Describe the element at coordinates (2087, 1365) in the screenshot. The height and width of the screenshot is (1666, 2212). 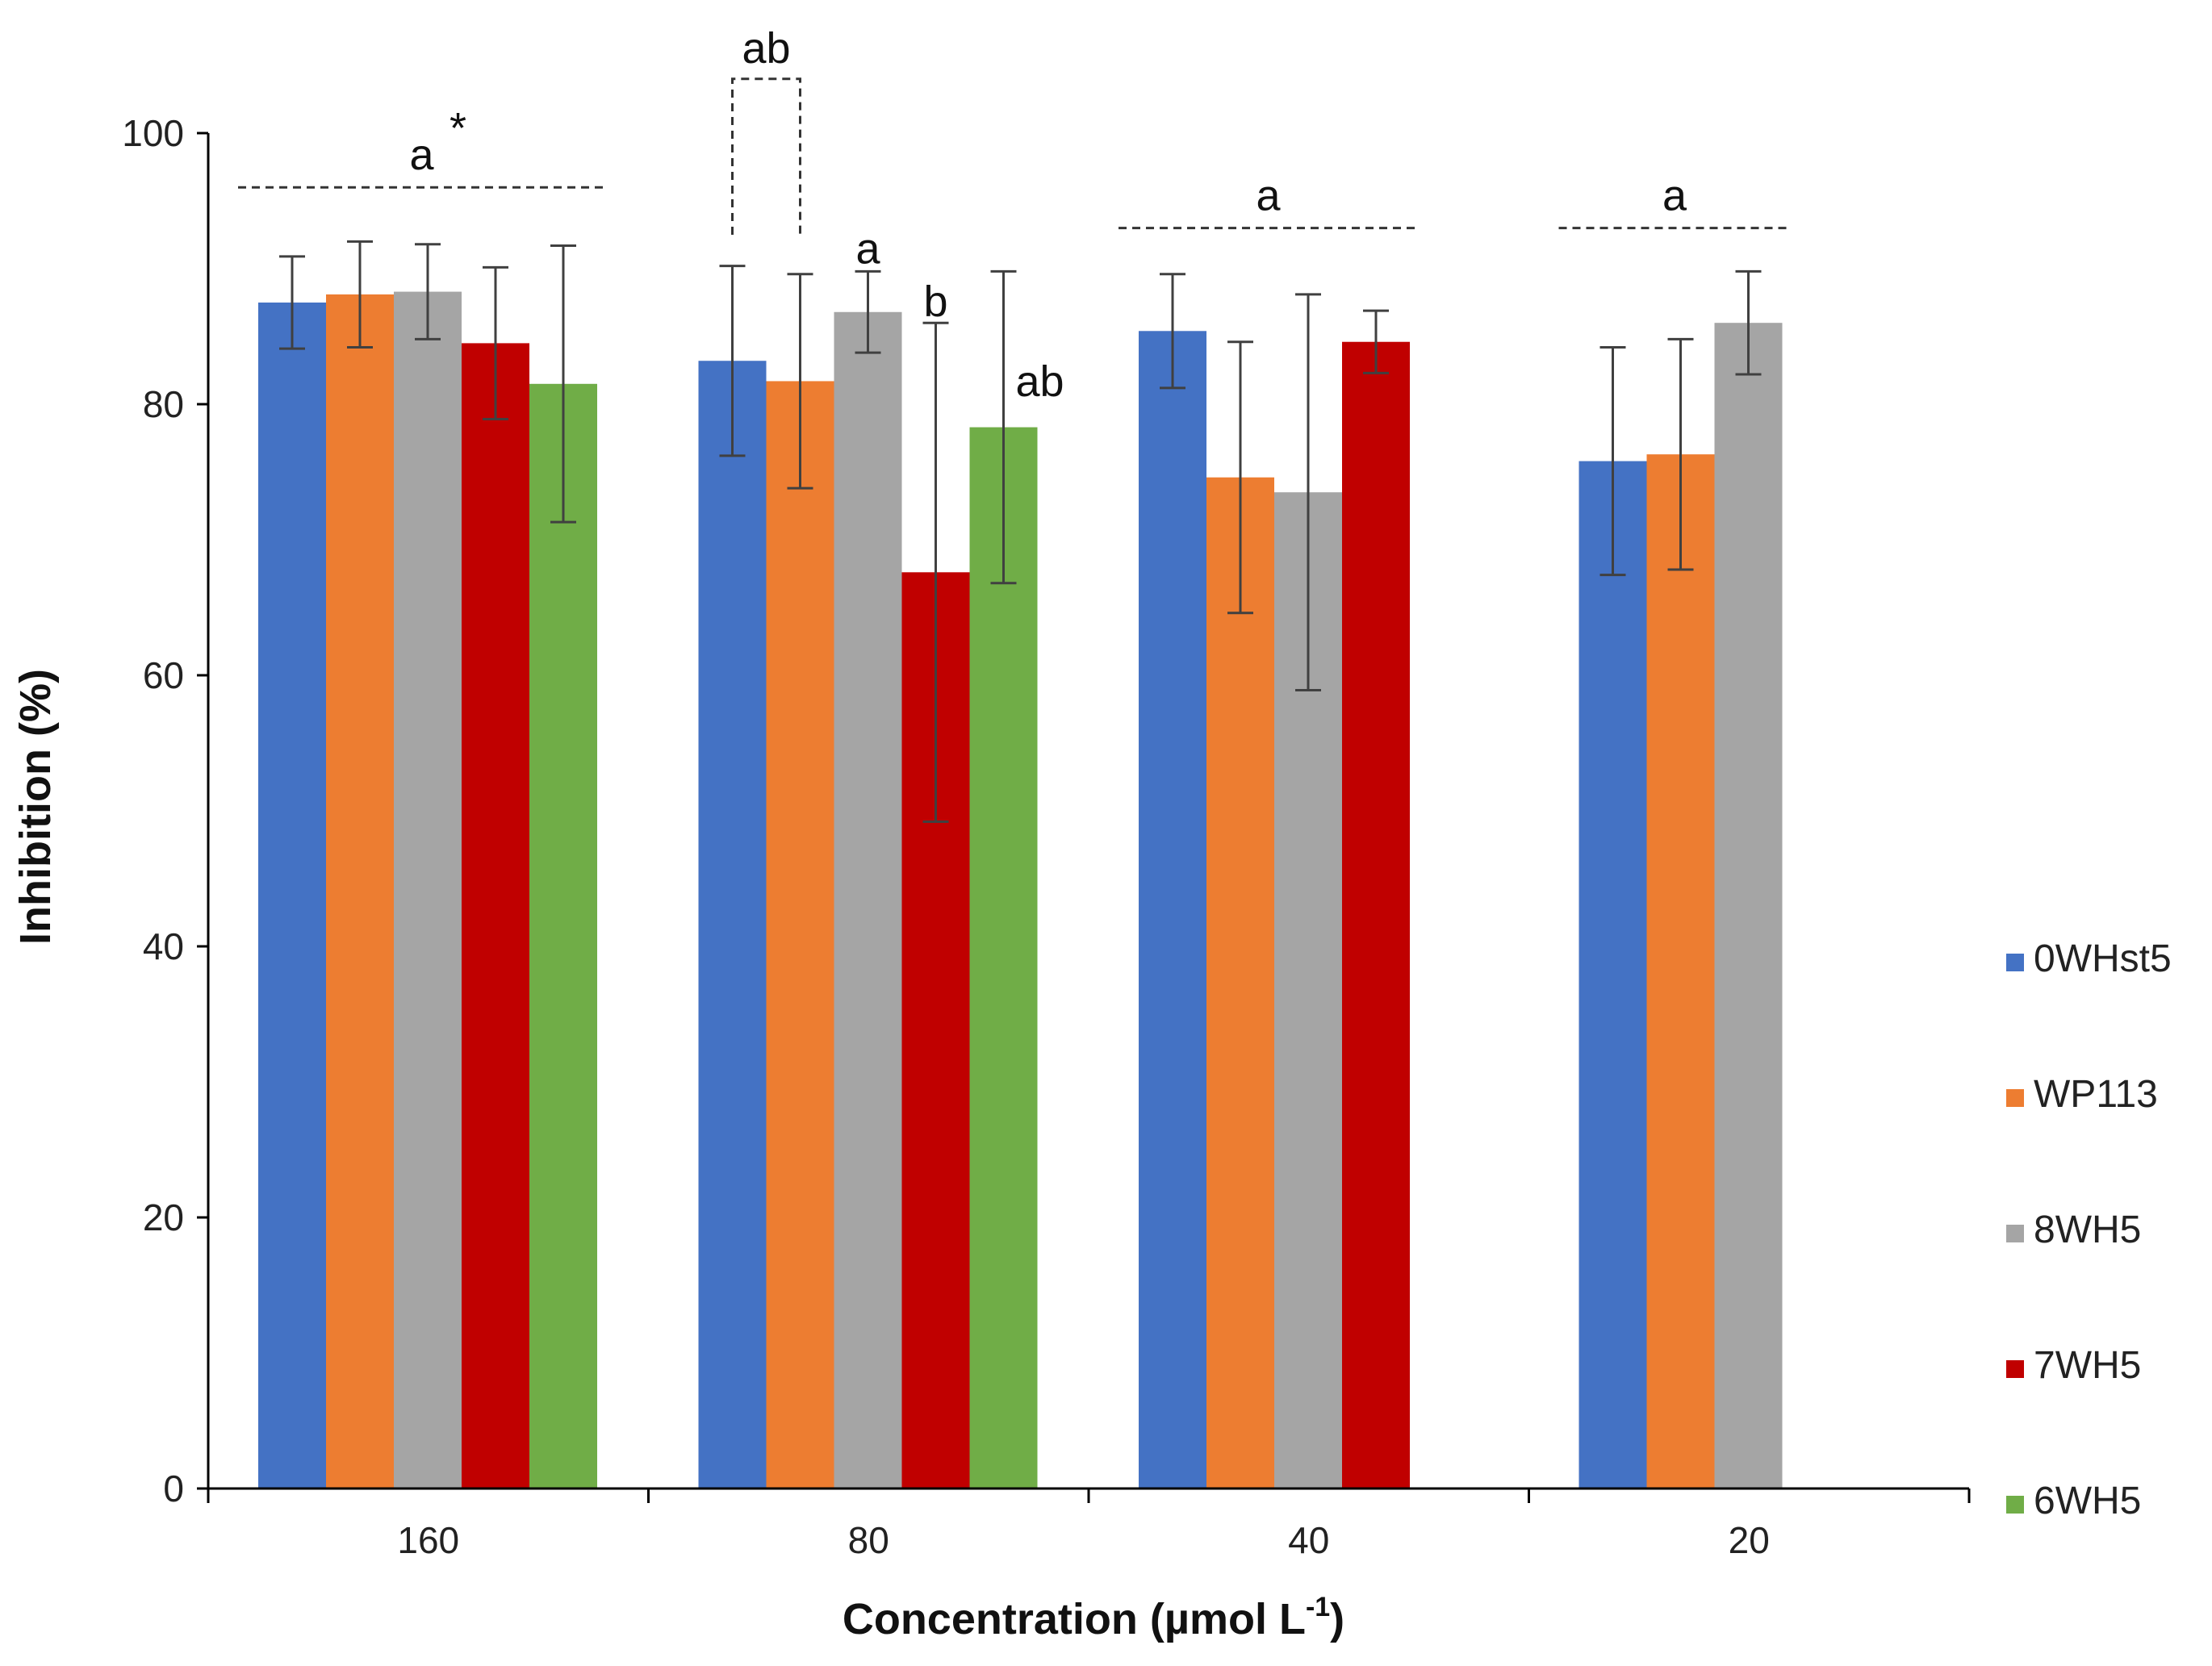
I see `legend-label: 7WH5` at that location.